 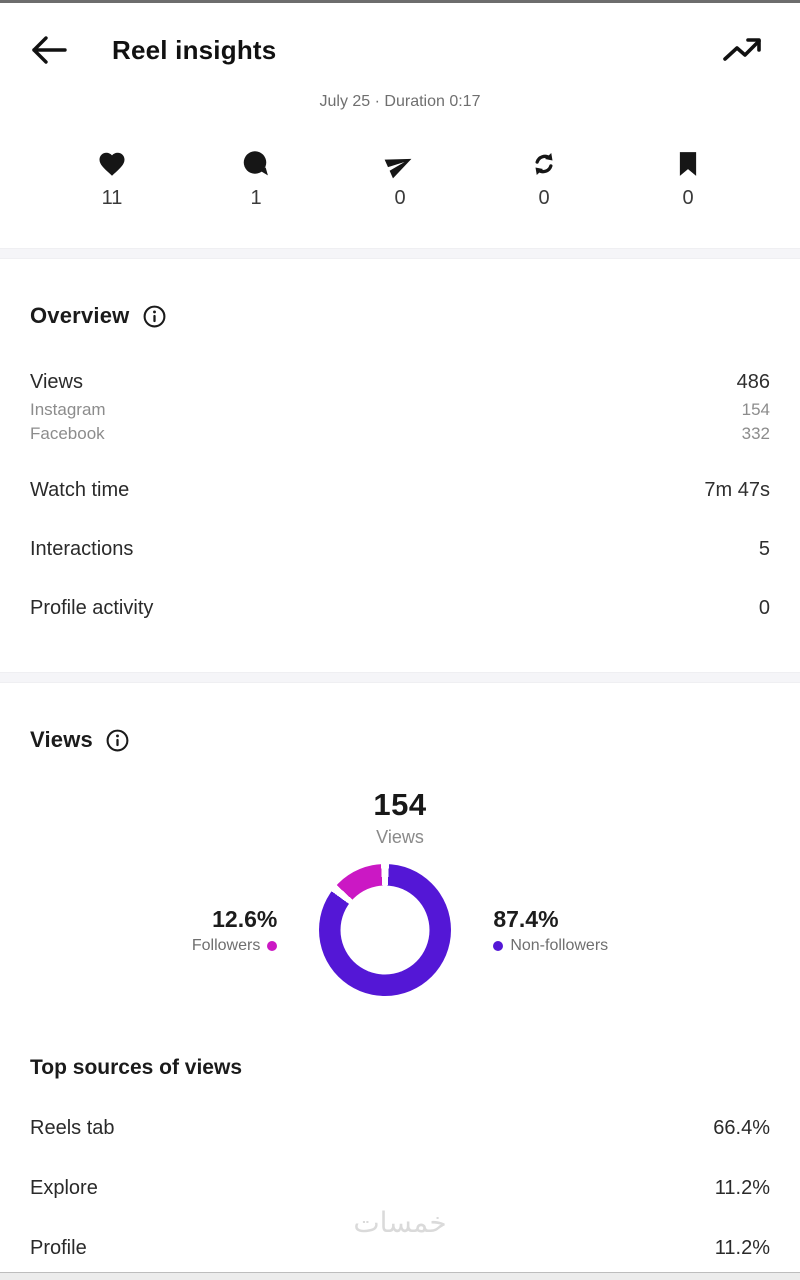 What do you see at coordinates (194, 49) in the screenshot?
I see `page-title: Reel insights` at bounding box center [194, 49].